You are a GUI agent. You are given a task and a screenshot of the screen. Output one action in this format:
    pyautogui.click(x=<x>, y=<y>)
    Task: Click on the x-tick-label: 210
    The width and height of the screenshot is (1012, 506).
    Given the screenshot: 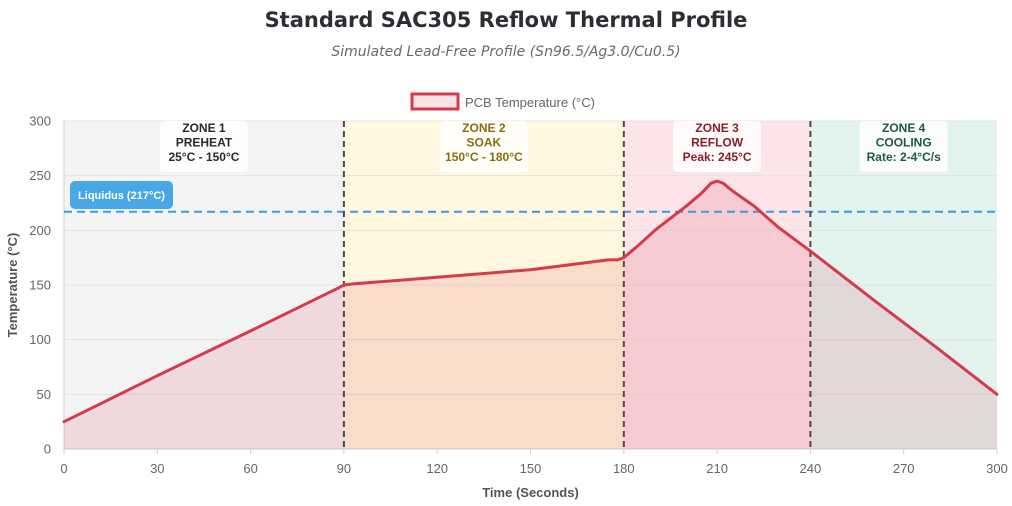 What is the action you would take?
    pyautogui.click(x=717, y=468)
    